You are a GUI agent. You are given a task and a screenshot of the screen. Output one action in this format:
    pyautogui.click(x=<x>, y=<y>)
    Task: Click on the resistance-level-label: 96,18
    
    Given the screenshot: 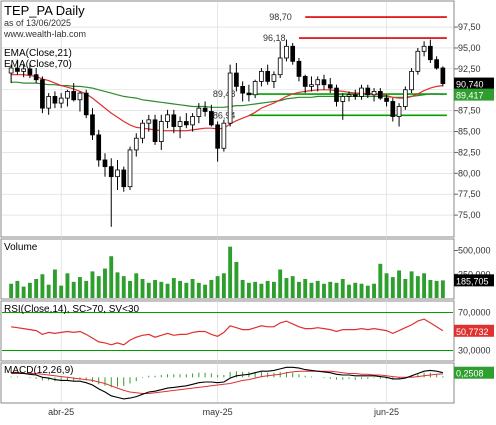 What is the action you would take?
    pyautogui.click(x=274, y=38)
    